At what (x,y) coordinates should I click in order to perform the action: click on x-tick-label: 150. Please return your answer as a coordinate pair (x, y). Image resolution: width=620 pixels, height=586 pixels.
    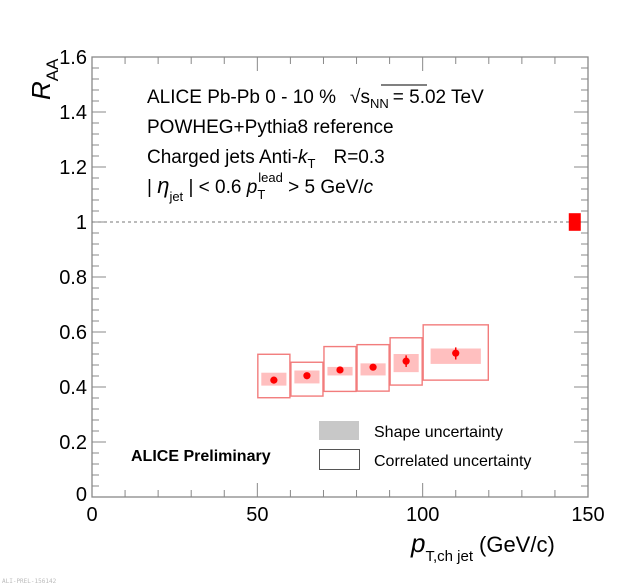
    Looking at the image, I should click on (587, 515).